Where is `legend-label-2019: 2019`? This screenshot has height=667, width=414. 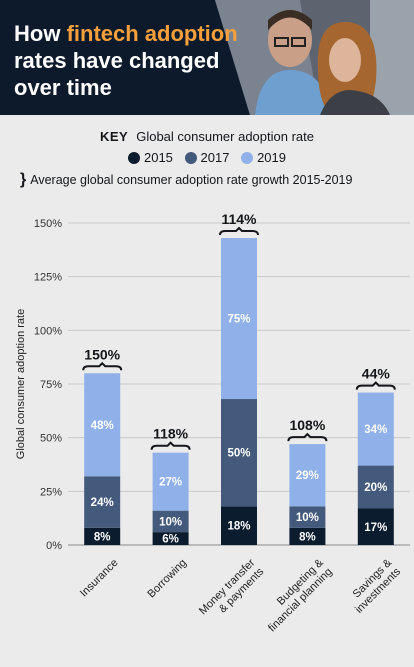
legend-label-2019: 2019 is located at coordinates (271, 157).